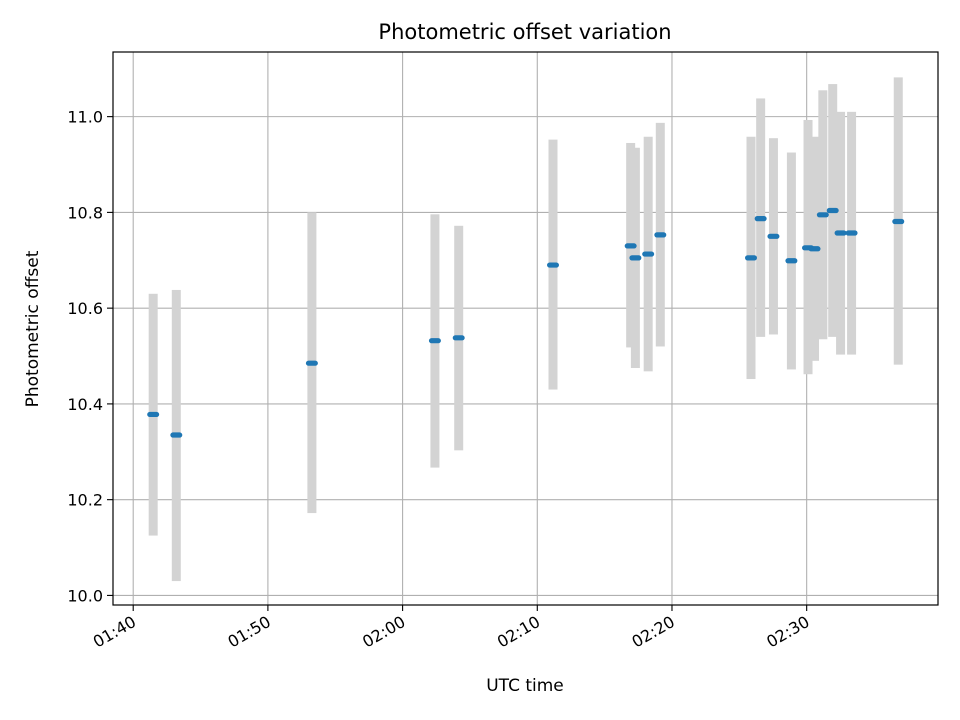 This screenshot has height=720, width=960. What do you see at coordinates (85, 117) in the screenshot?
I see `y-tick-label: 11.0` at bounding box center [85, 117].